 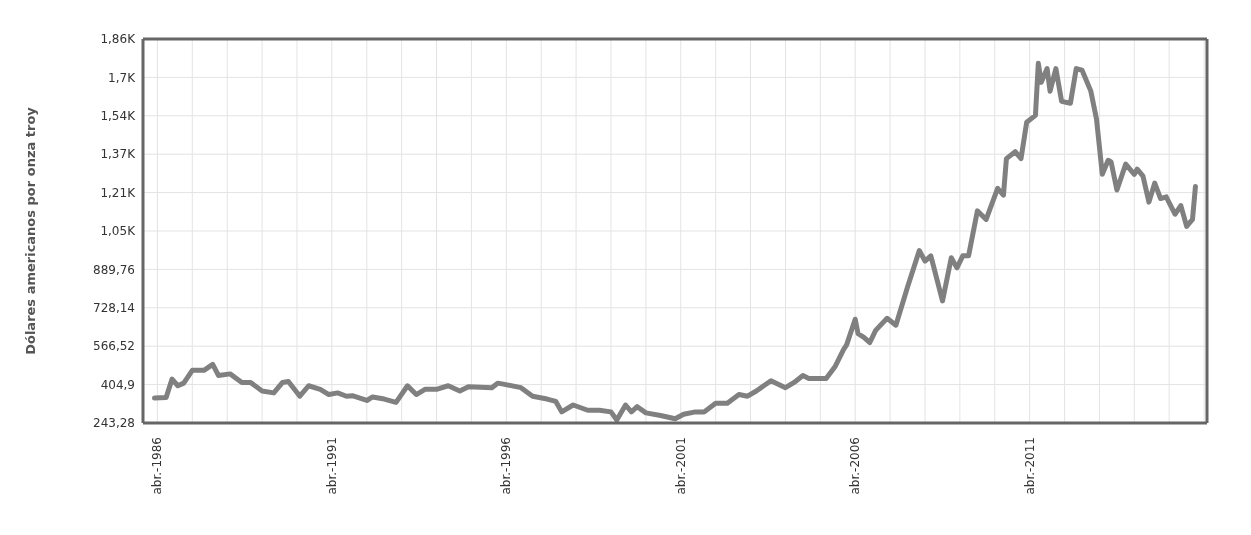 I want to click on y-axis-title: Dólares americanos por onza troy, so click(x=30, y=230).